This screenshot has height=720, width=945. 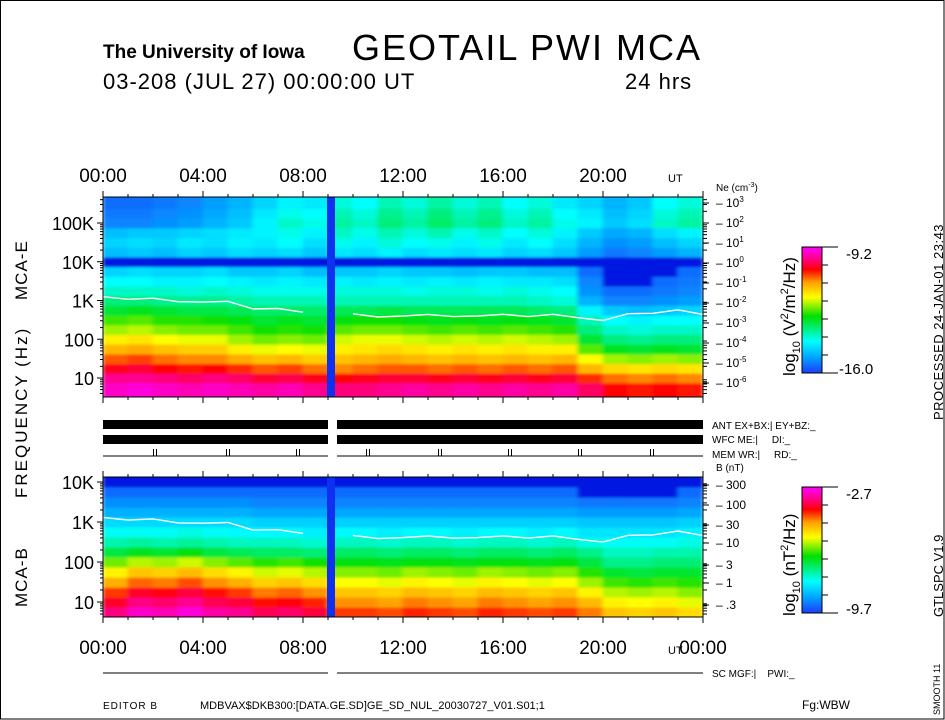 What do you see at coordinates (130, 706) in the screenshot?
I see `editor-label: EDITOR B` at bounding box center [130, 706].